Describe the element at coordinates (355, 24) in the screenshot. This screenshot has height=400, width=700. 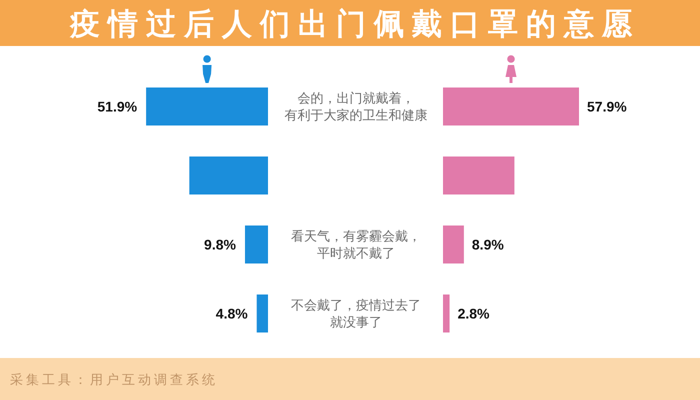
I see `title: 疫情过后人们出门佩戴口罩的意愿` at that location.